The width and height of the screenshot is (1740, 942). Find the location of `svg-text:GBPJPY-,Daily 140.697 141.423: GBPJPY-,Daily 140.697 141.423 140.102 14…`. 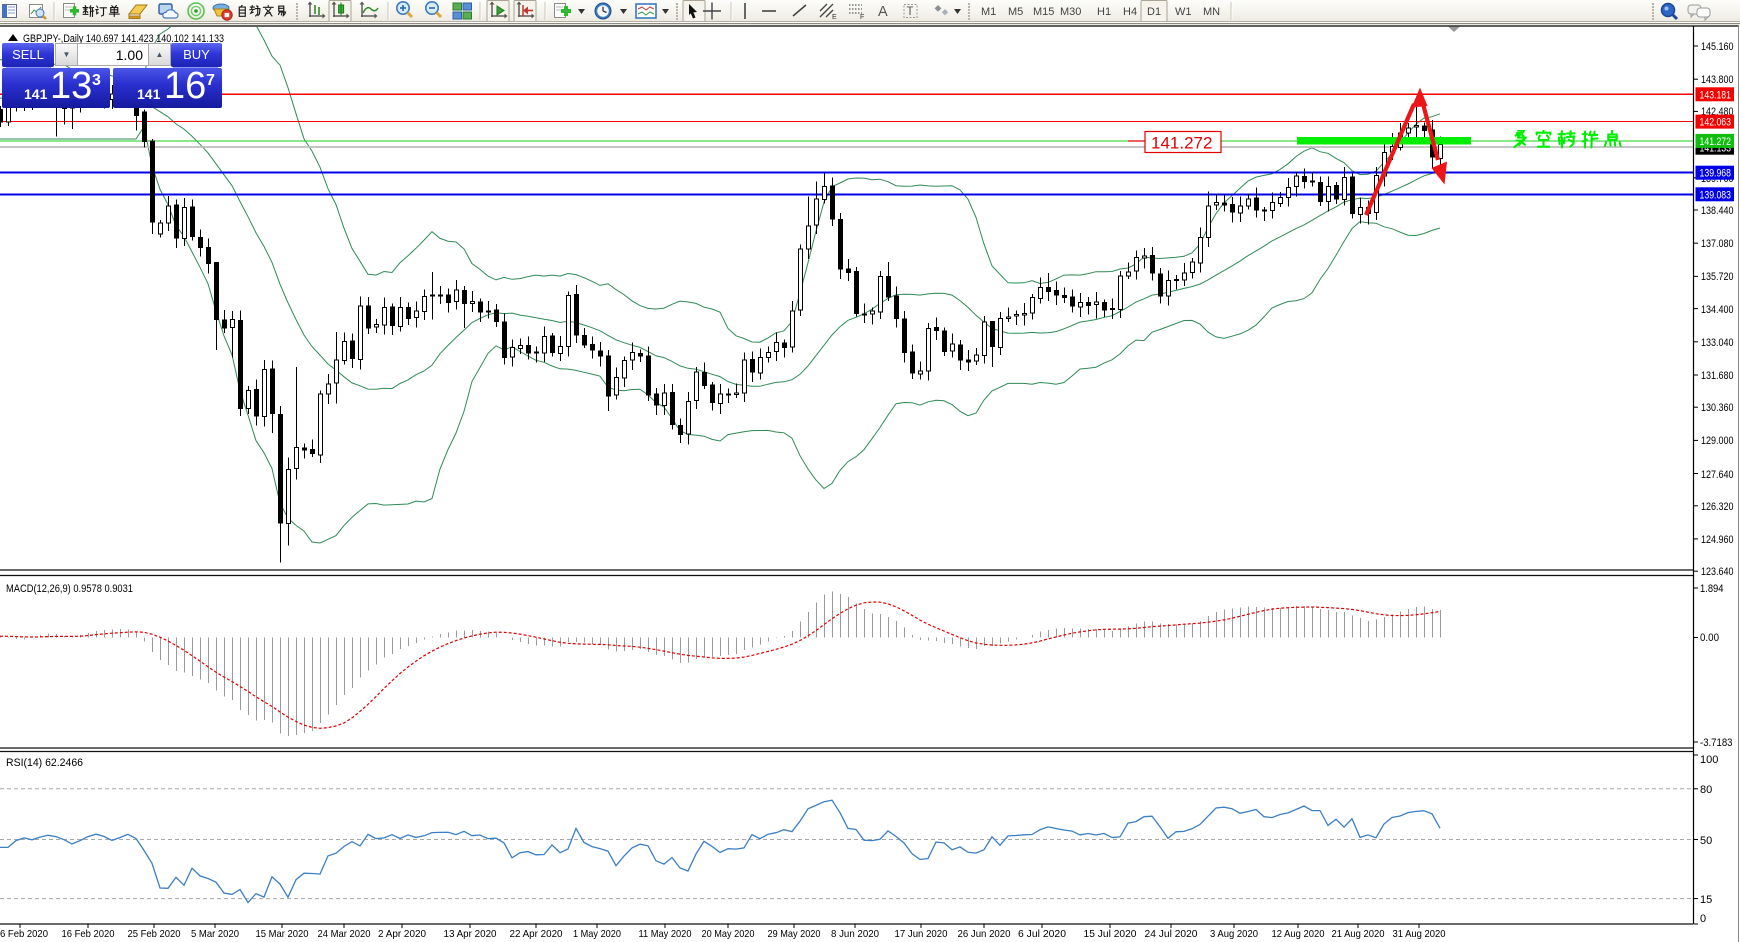

svg-text:GBPJPY-,Daily 140.697 141.423: GBPJPY-,Daily 140.697 141.423 140.102 14… is located at coordinates (123, 39).